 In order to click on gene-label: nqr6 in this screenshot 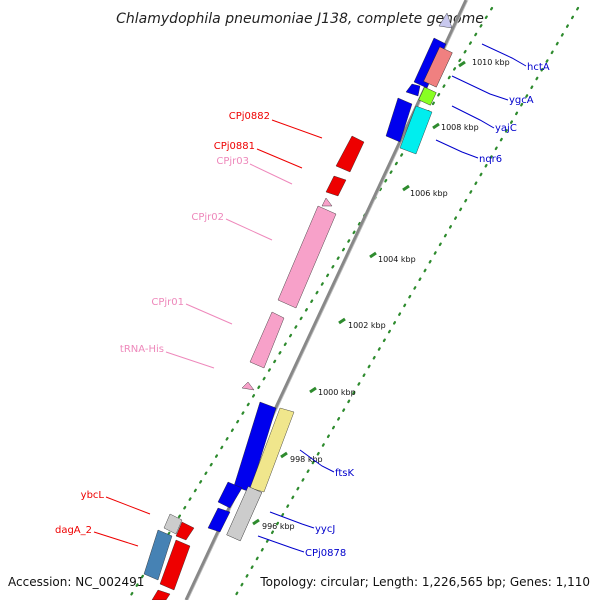, I will do `click(490, 159)`.